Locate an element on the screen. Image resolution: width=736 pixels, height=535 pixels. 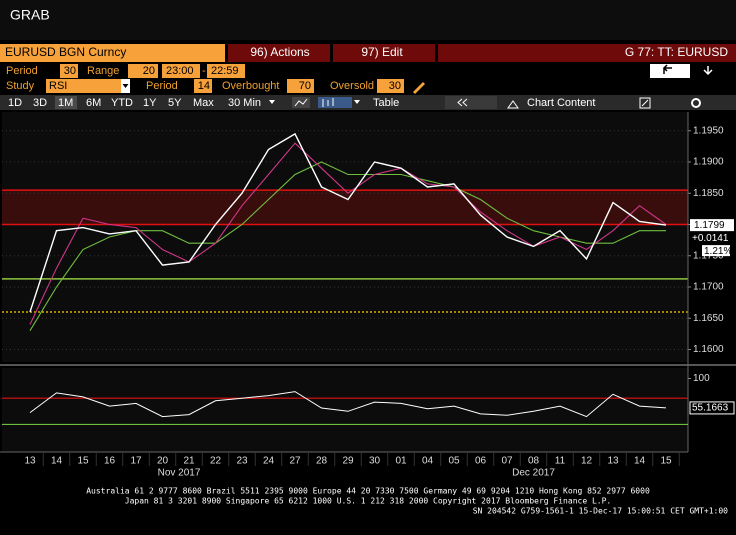
table-button: Table is located at coordinates (386, 103).